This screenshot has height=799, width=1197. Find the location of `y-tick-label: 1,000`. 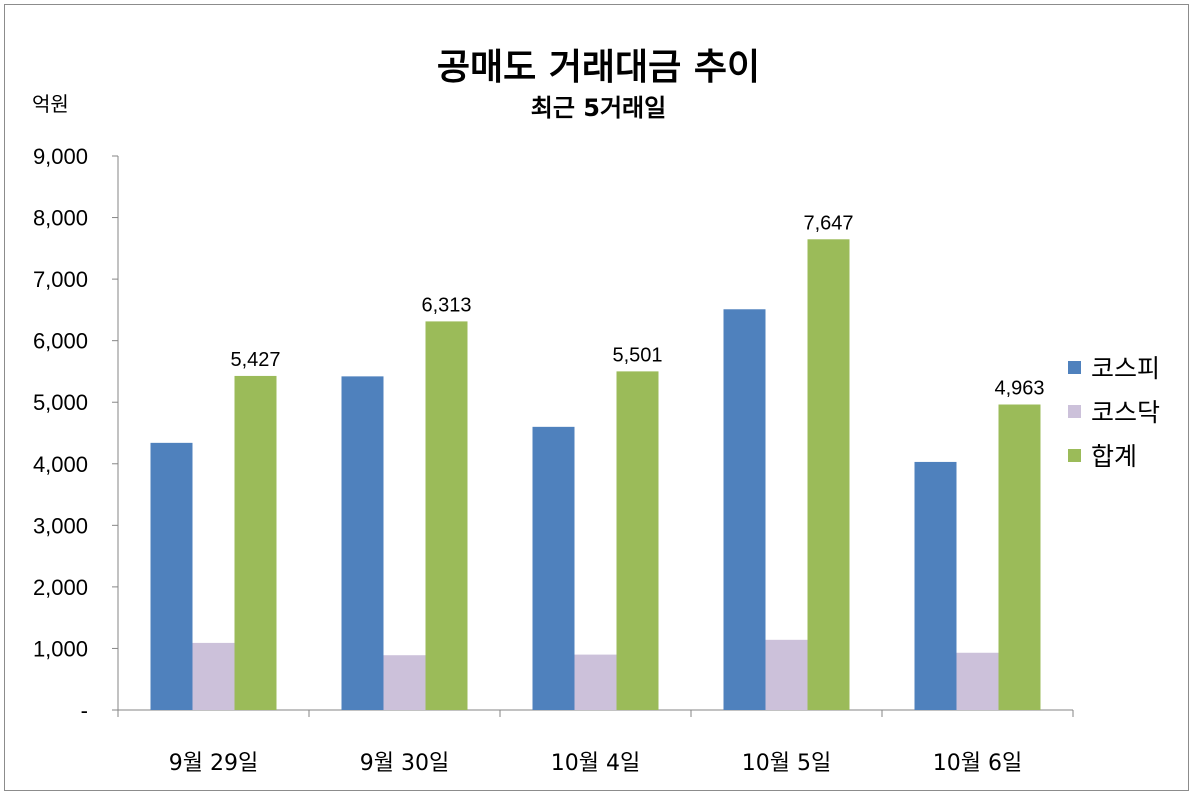

y-tick-label: 1,000 is located at coordinates (60, 648).